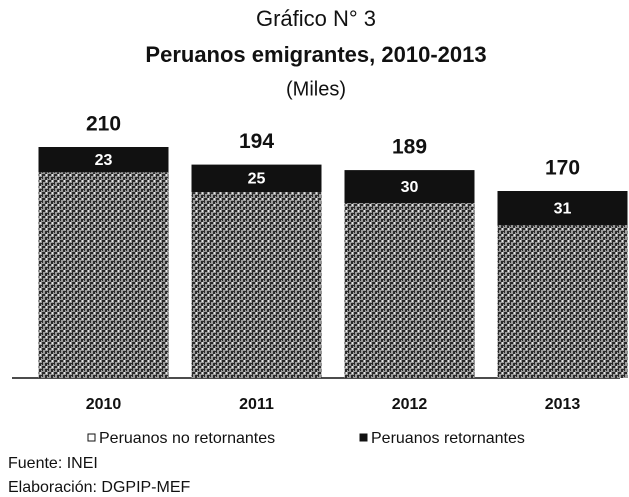  I want to click on chart-title: Gráfico N° 3, so click(316, 18).